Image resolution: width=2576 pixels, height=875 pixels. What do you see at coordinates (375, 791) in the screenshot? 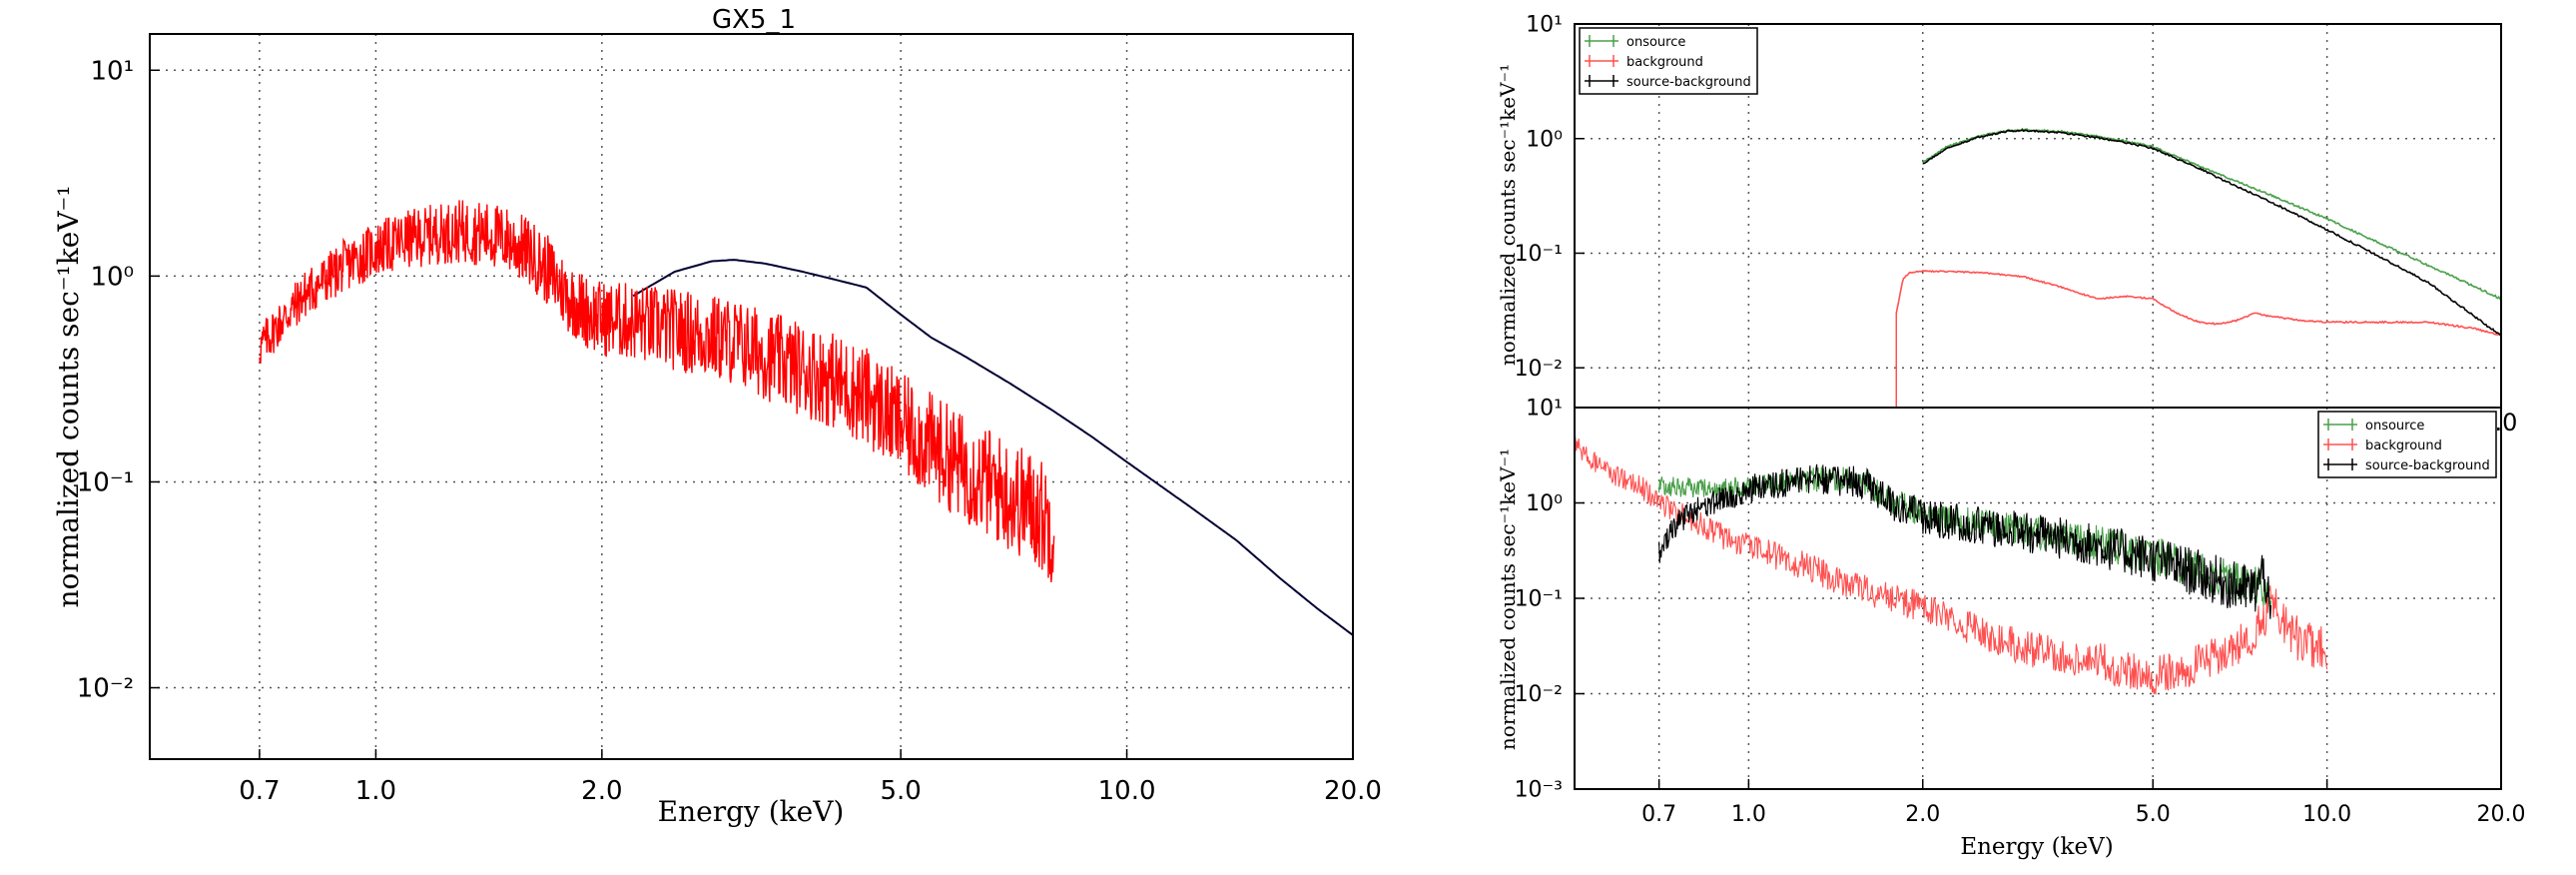
I see `main-x-tick-label: 1.0` at bounding box center [375, 791].